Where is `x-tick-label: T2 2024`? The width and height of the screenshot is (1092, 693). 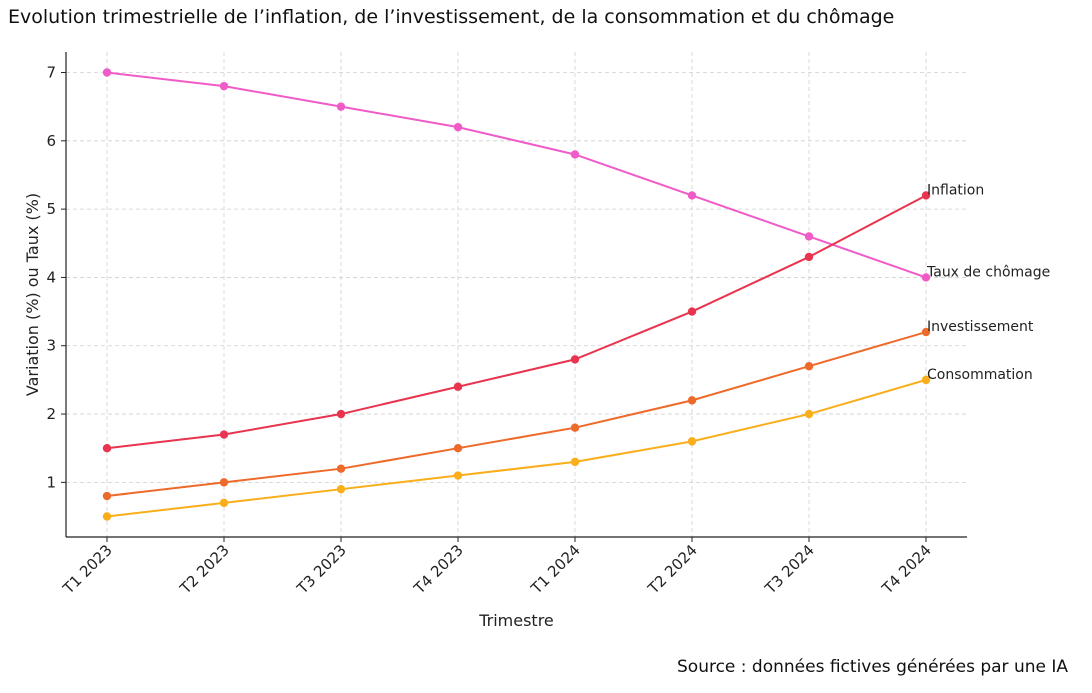 x-tick-label: T2 2024 is located at coordinates (672, 569).